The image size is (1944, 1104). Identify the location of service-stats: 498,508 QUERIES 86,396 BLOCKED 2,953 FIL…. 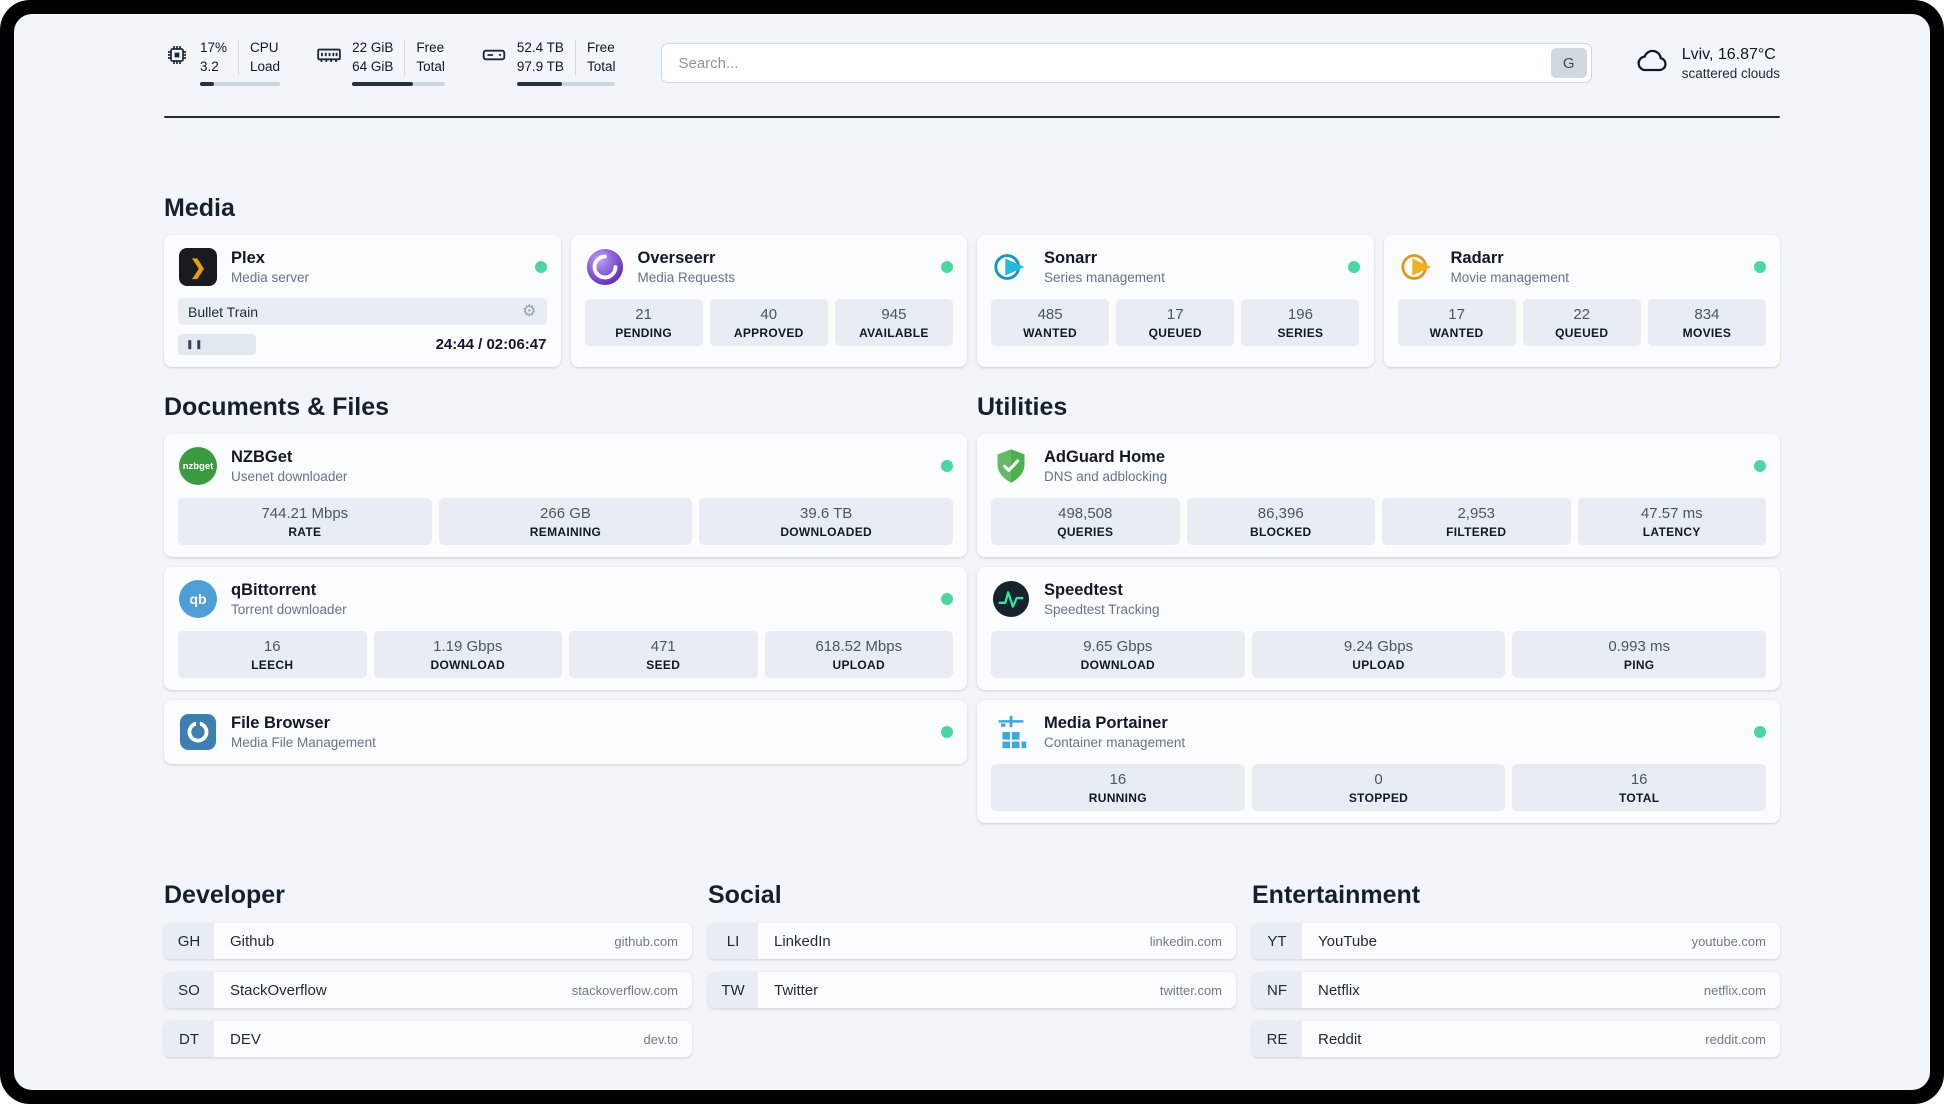
(1378, 522).